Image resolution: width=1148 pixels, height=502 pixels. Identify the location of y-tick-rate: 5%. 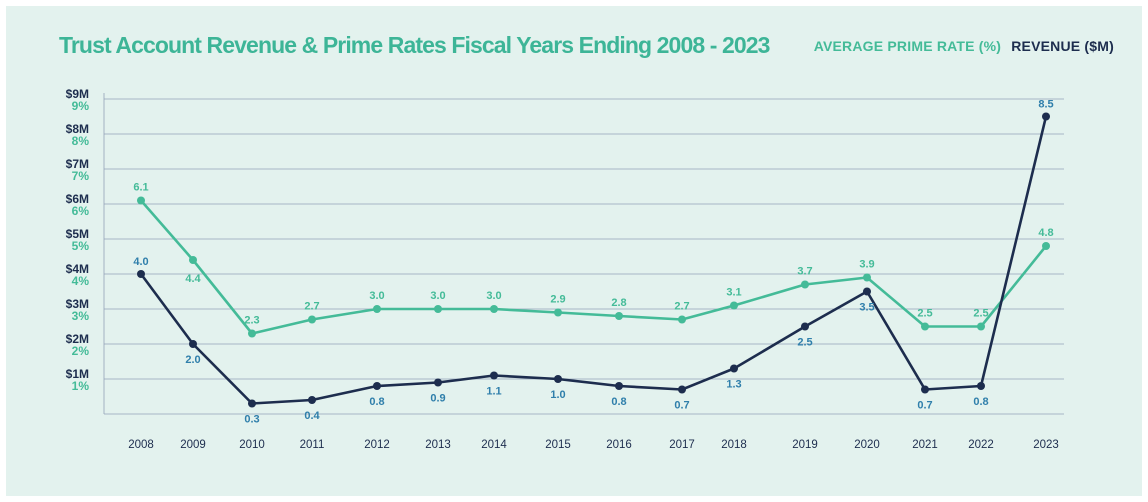
(81, 246).